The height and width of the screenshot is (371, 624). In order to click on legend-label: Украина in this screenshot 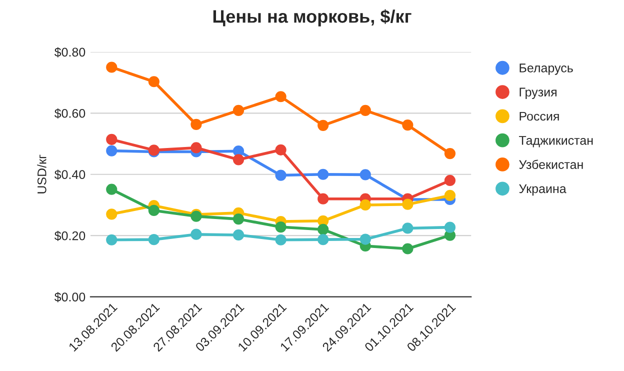, I will do `click(542, 190)`.